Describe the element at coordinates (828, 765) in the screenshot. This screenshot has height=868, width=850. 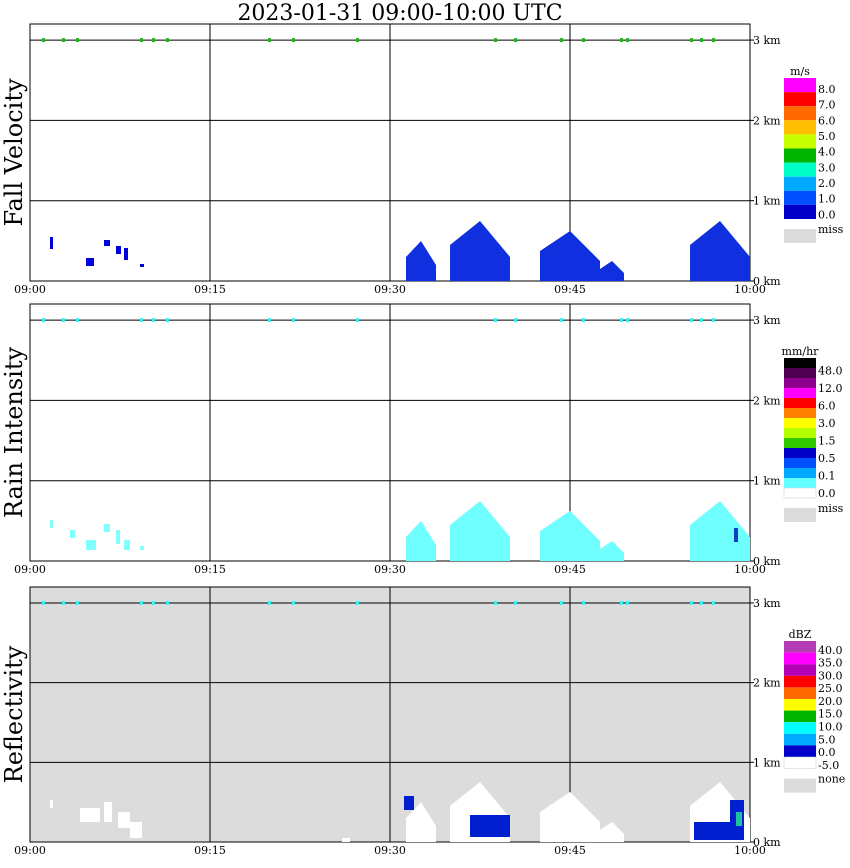
I see `legend-label: -5.0` at that location.